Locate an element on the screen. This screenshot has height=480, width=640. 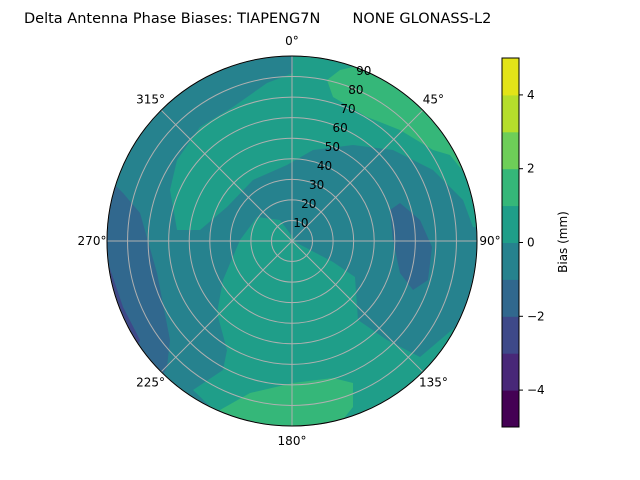
radial-tick-label: 30 is located at coordinates (316, 185).